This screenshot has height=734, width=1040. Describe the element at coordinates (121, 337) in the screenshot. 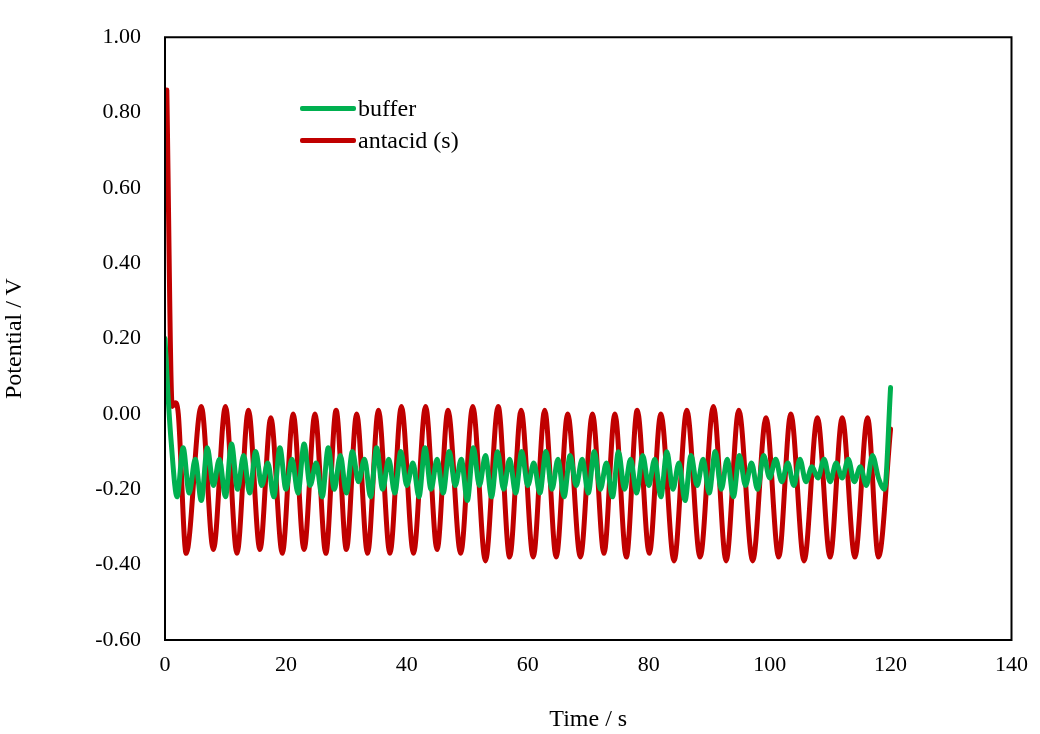

I see `y-tick-label: 0.20` at that location.